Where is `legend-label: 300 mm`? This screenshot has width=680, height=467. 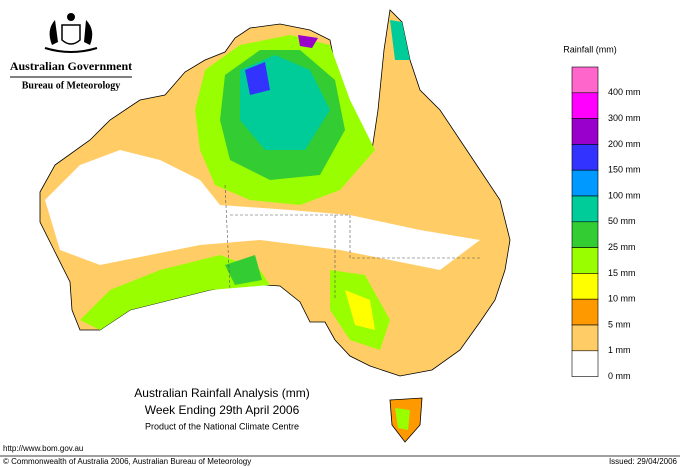
legend-label: 300 mm is located at coordinates (624, 118).